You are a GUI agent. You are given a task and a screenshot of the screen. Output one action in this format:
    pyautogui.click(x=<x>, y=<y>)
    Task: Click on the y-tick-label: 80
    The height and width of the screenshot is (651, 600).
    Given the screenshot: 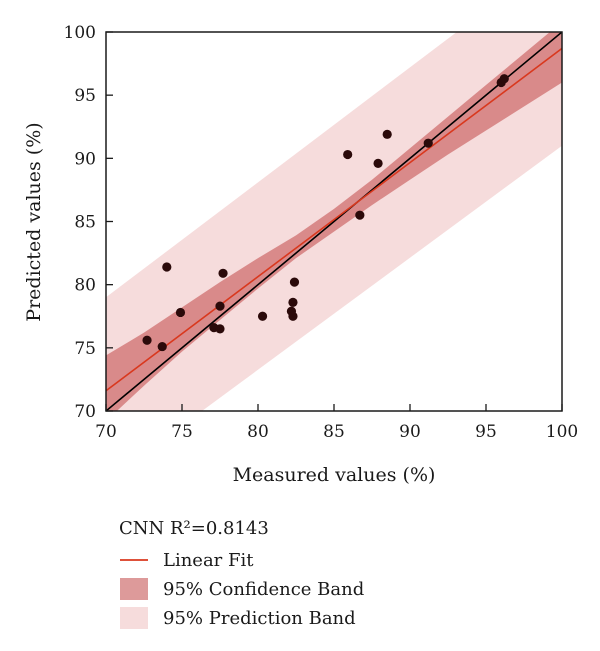 What is the action you would take?
    pyautogui.click(x=85, y=286)
    